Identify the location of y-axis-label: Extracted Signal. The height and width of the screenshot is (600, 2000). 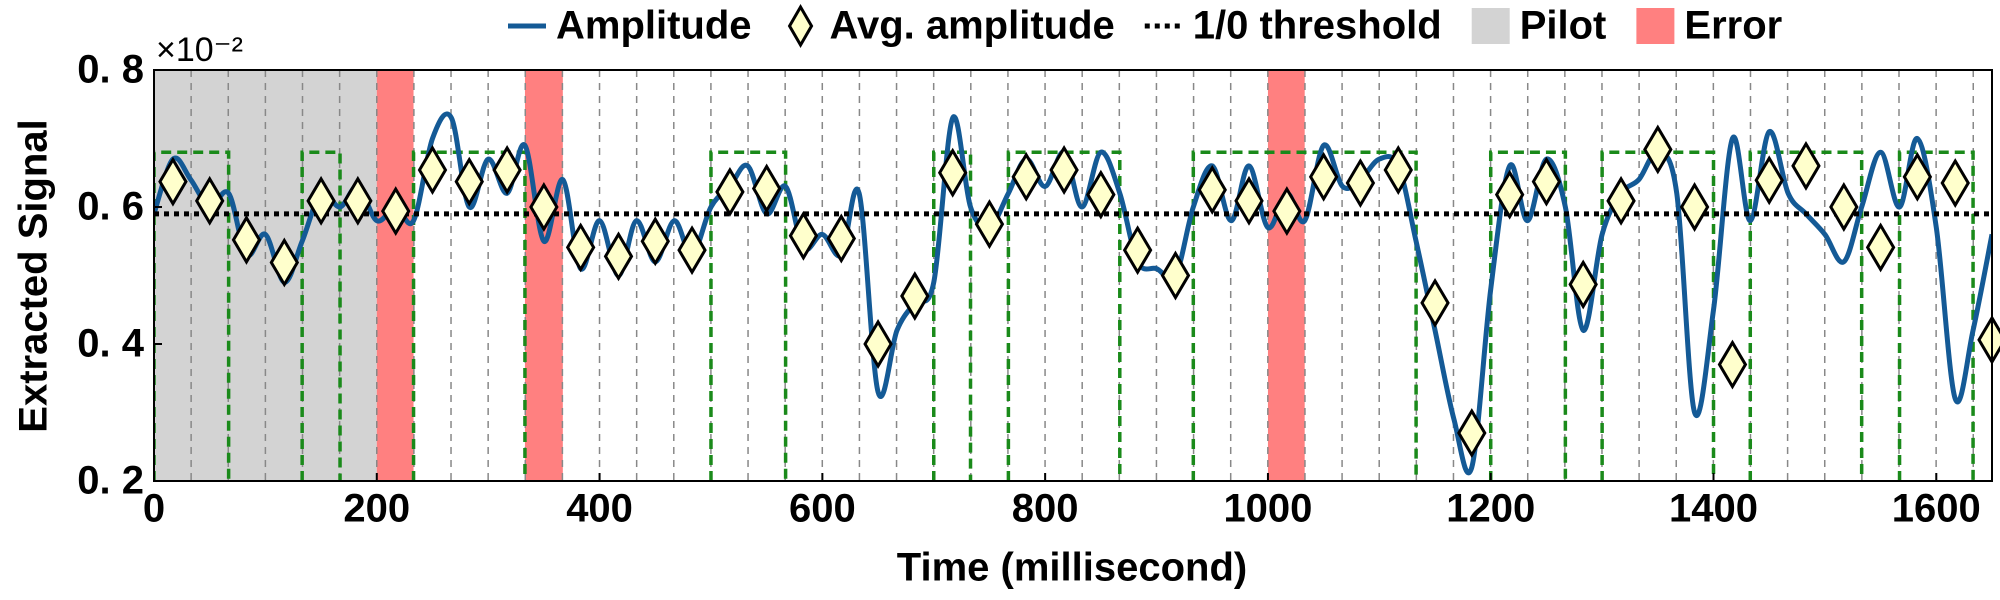
(34, 275).